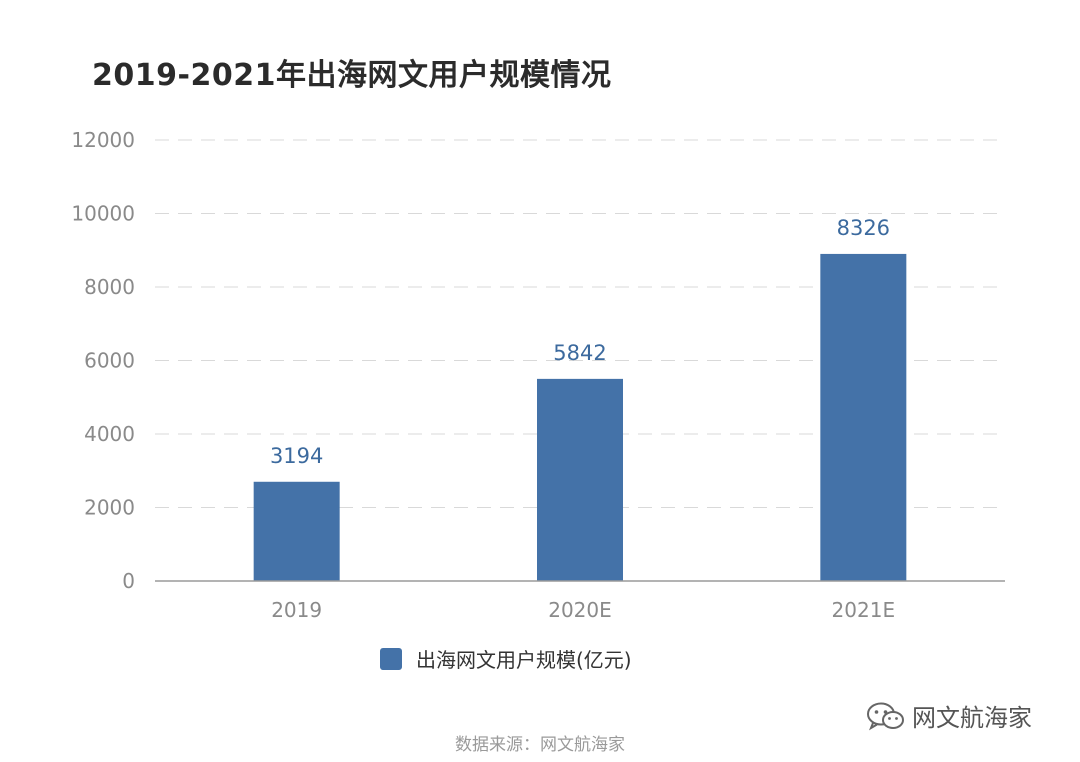 This screenshot has width=1080, height=762. I want to click on y-tick-label: 10000, so click(103, 214).